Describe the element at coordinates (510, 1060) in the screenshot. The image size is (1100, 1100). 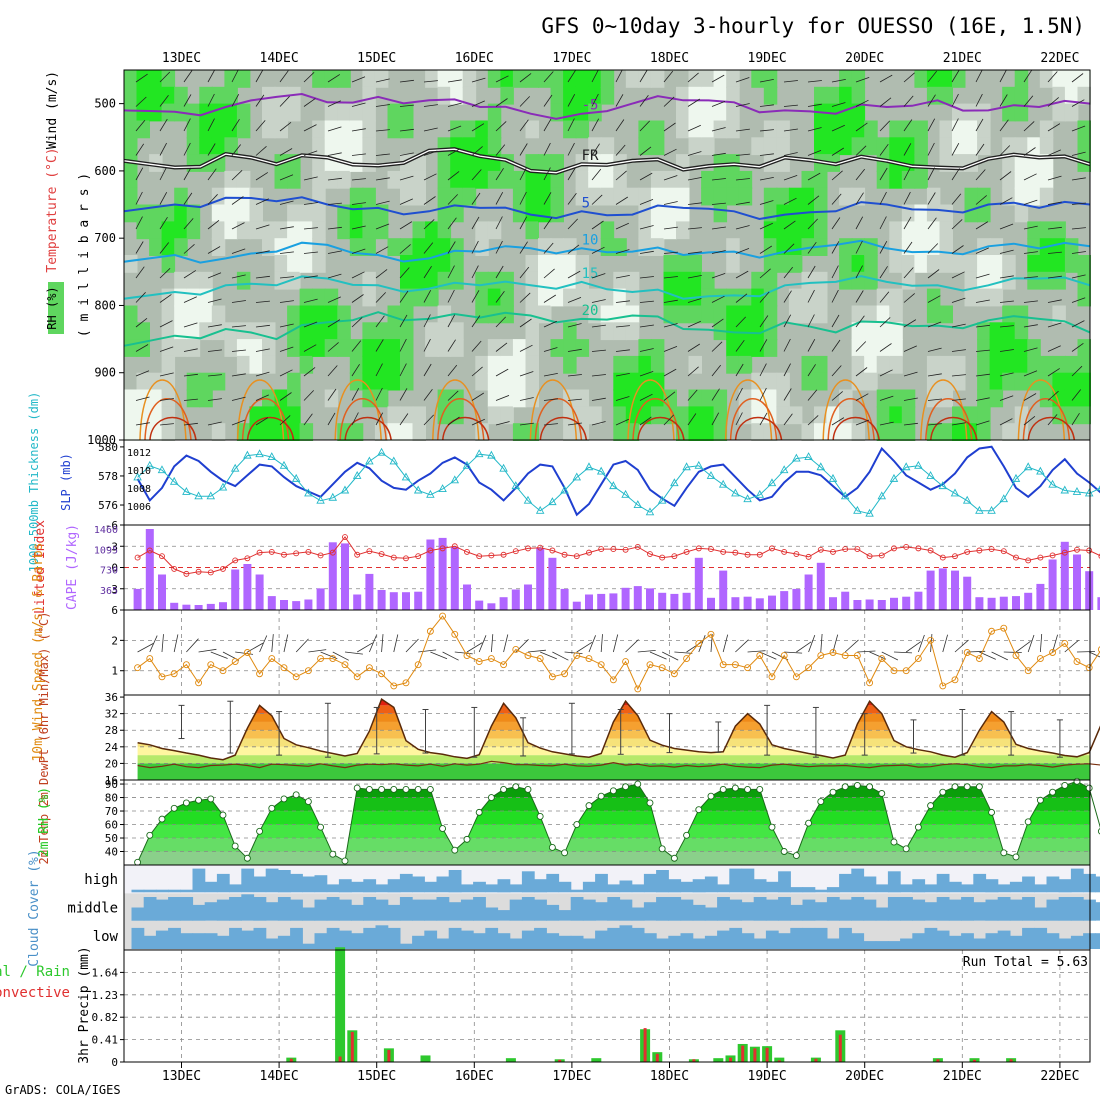
I see `precip-total-bar` at that location.